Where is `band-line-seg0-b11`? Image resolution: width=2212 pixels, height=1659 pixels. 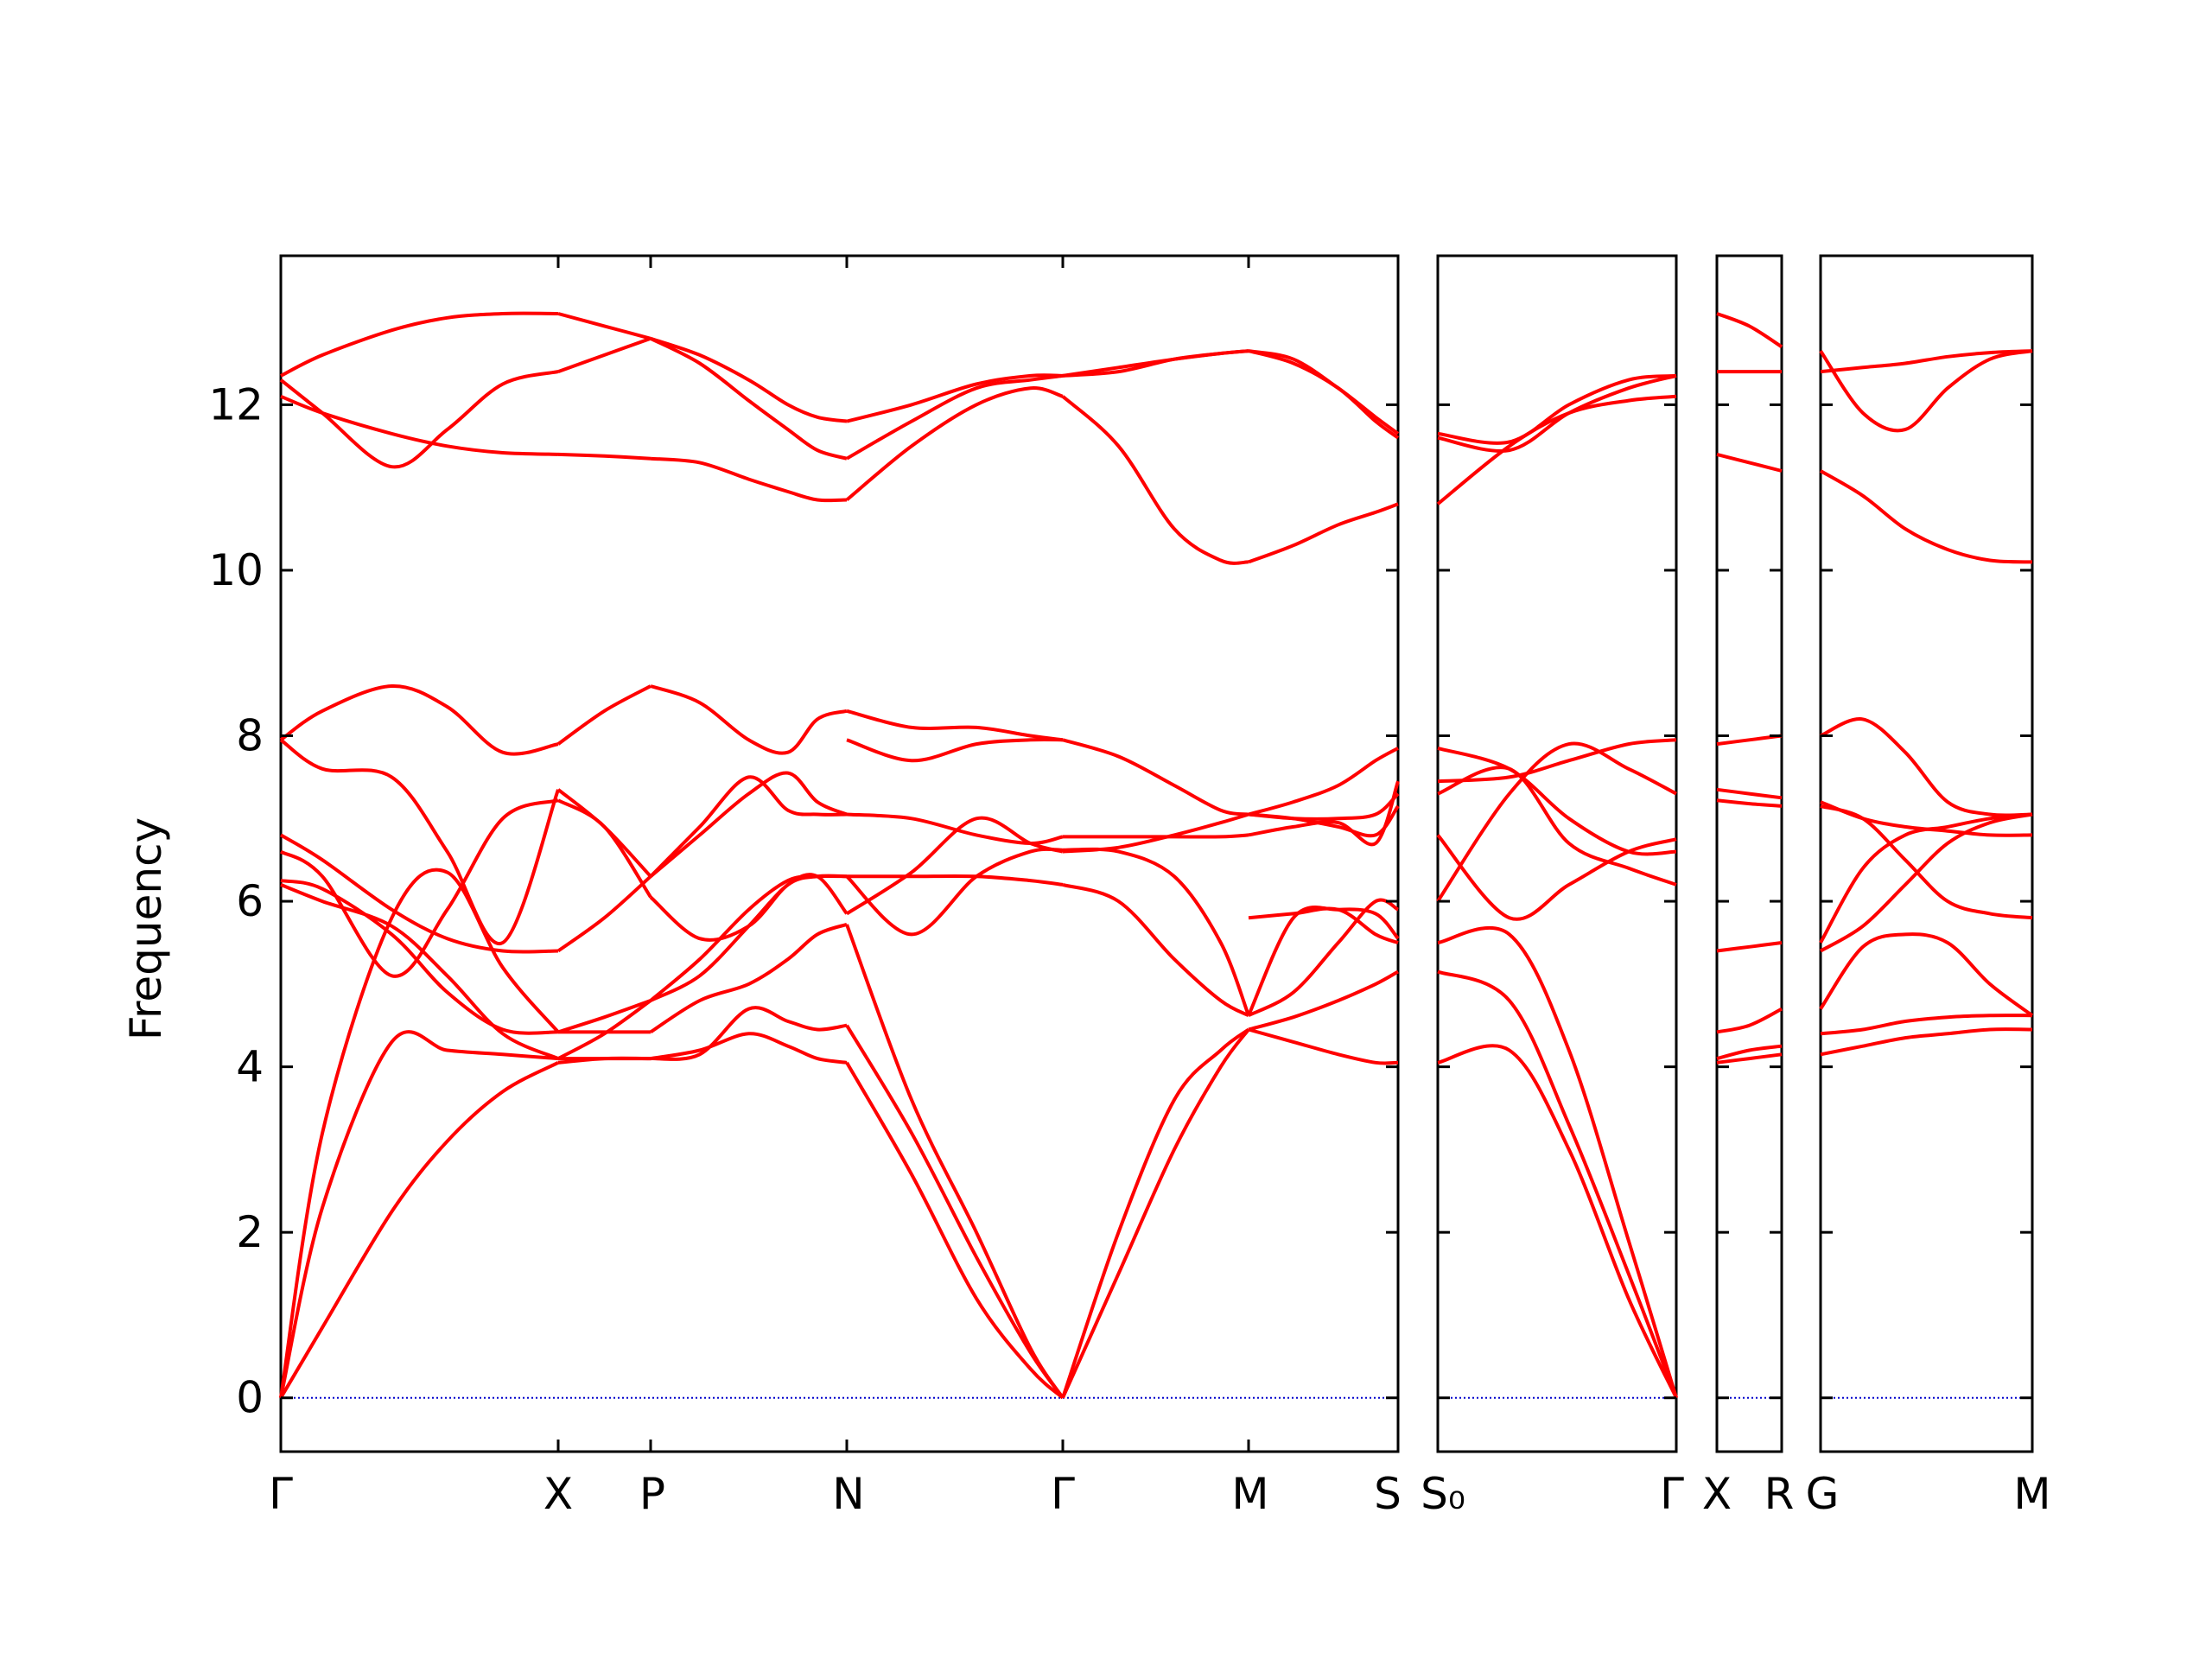
band-line-seg0-b11 is located at coordinates (419, 344).